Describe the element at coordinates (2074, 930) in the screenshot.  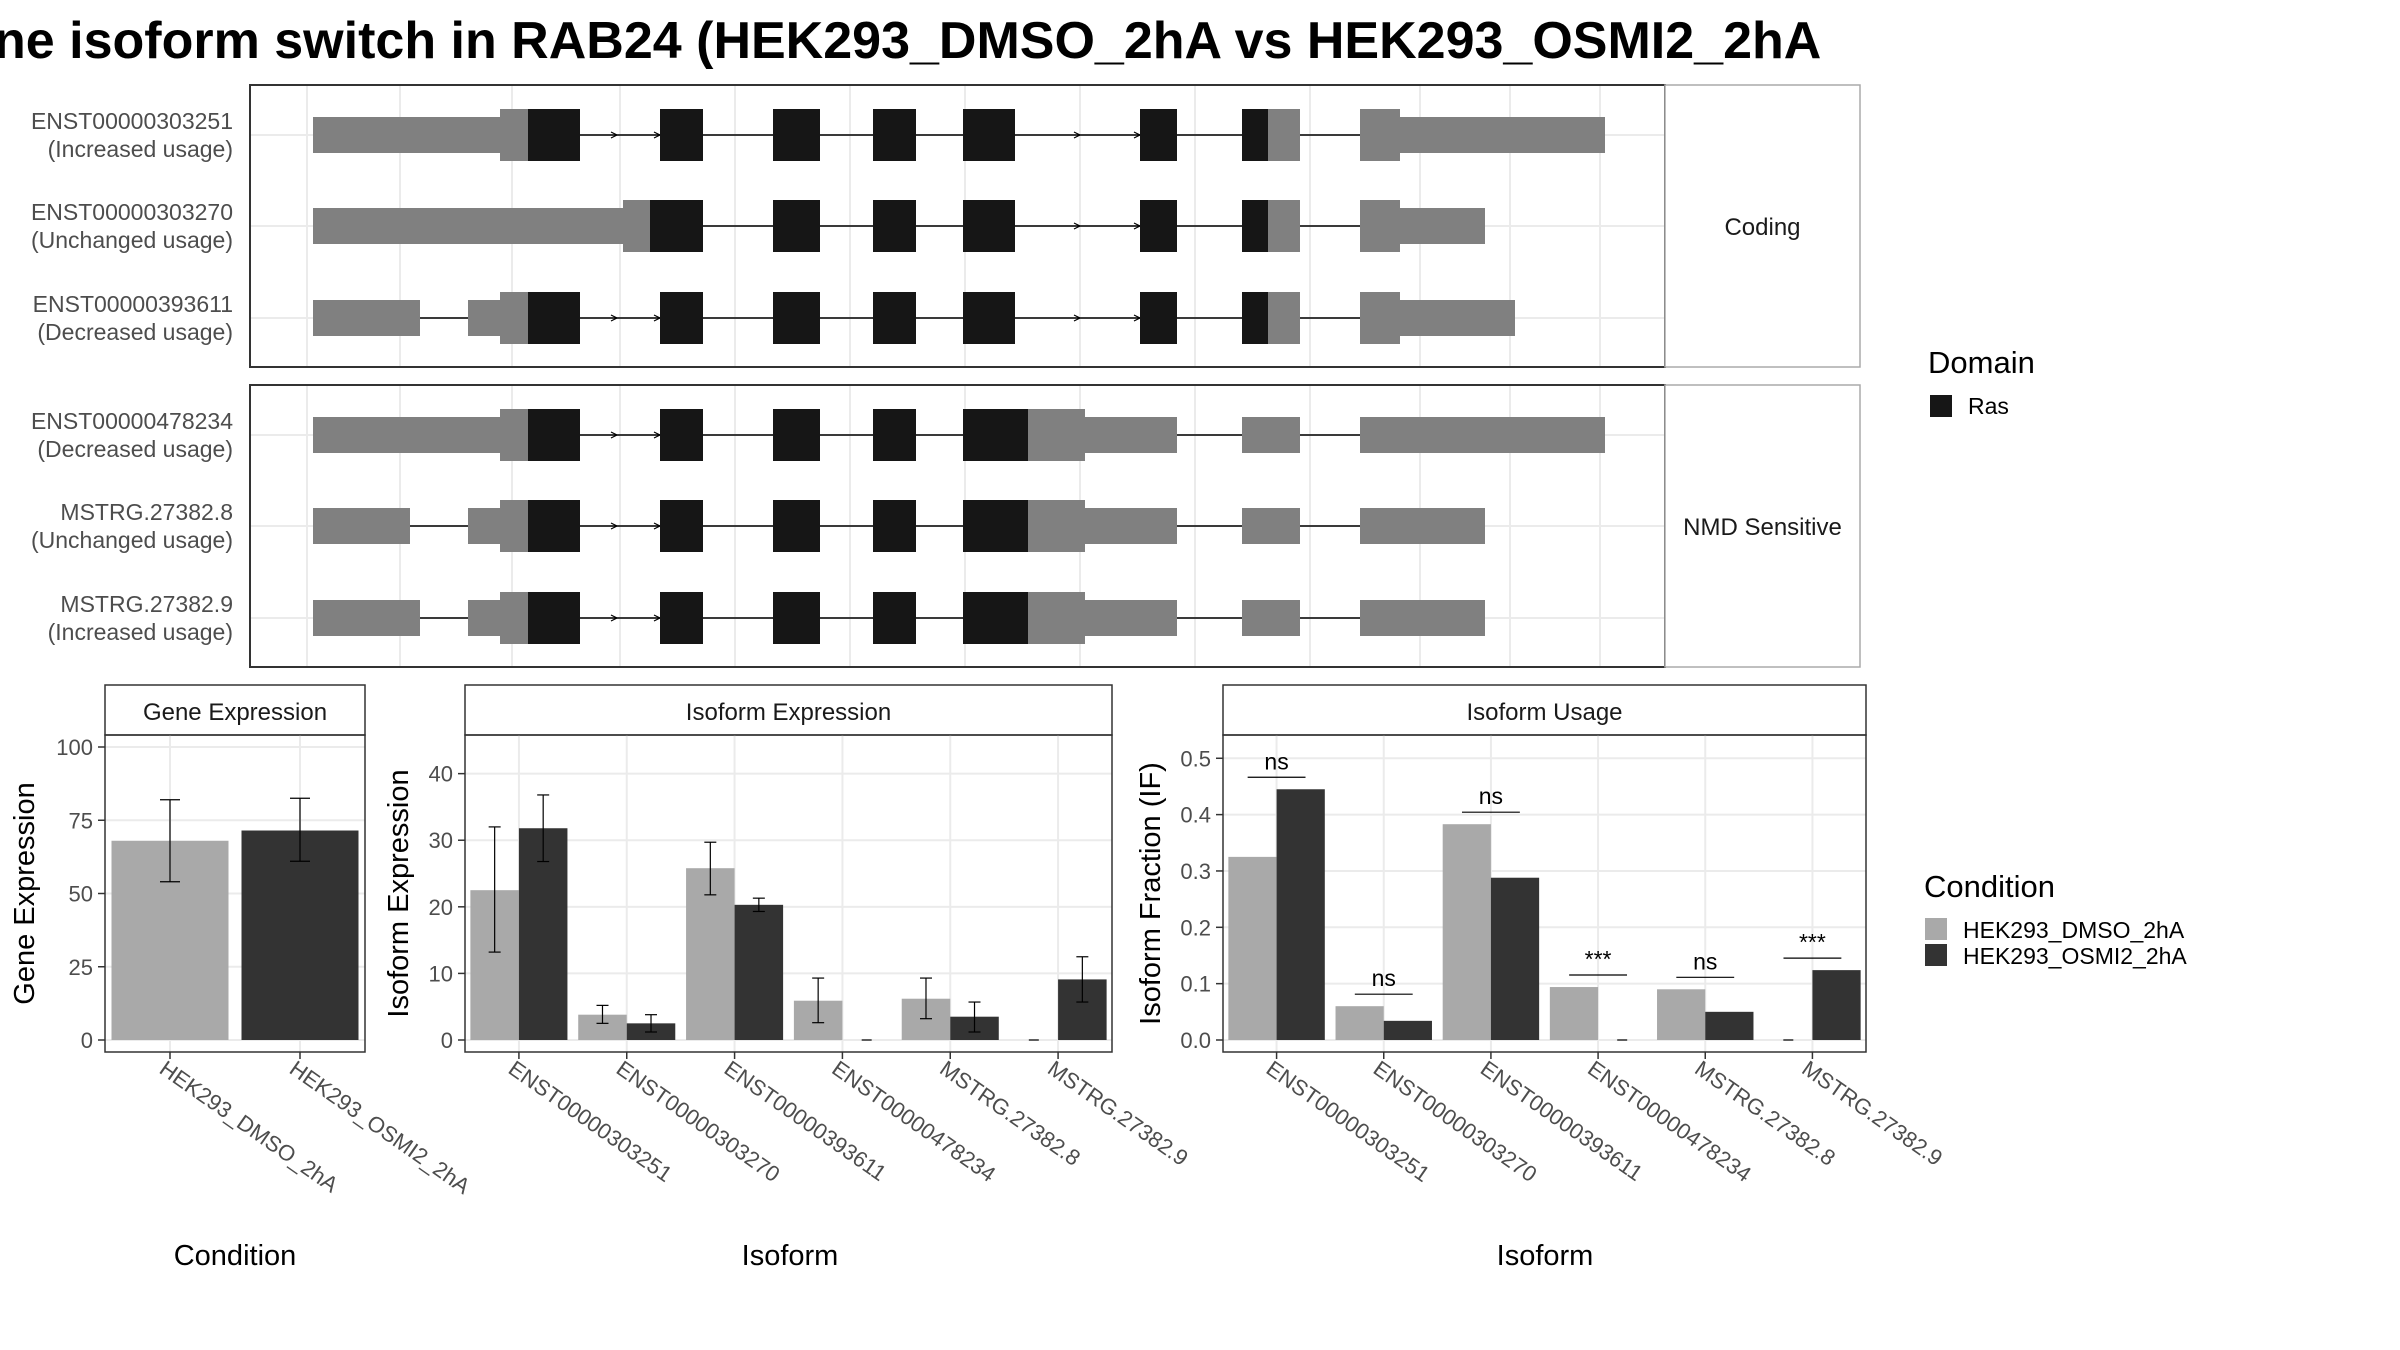
I see `condition-legend-label: HEK293_DMSO_2hA` at that location.